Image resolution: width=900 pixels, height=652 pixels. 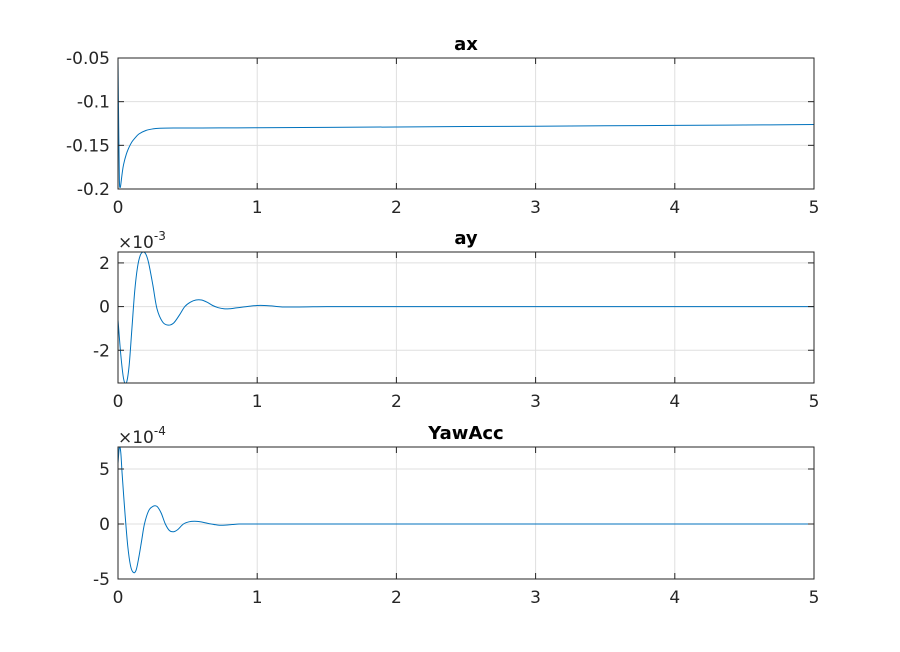 I want to click on y-exponent-label: ×10⁻³, so click(x=142, y=241).